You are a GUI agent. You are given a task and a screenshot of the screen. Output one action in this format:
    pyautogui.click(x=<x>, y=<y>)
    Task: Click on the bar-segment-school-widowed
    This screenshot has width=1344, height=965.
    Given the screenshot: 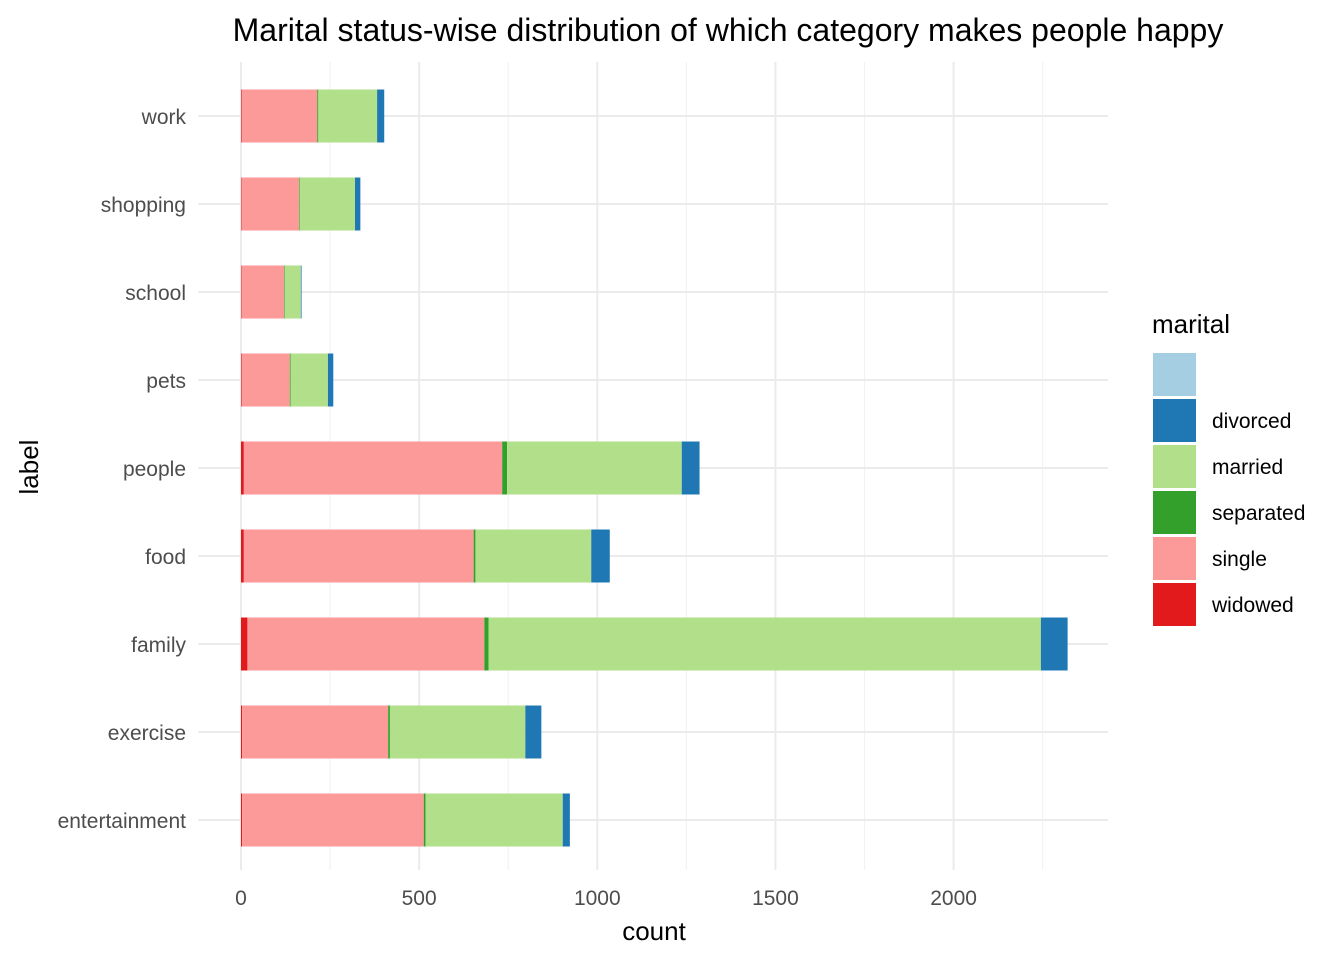 What is the action you would take?
    pyautogui.click(x=241, y=292)
    